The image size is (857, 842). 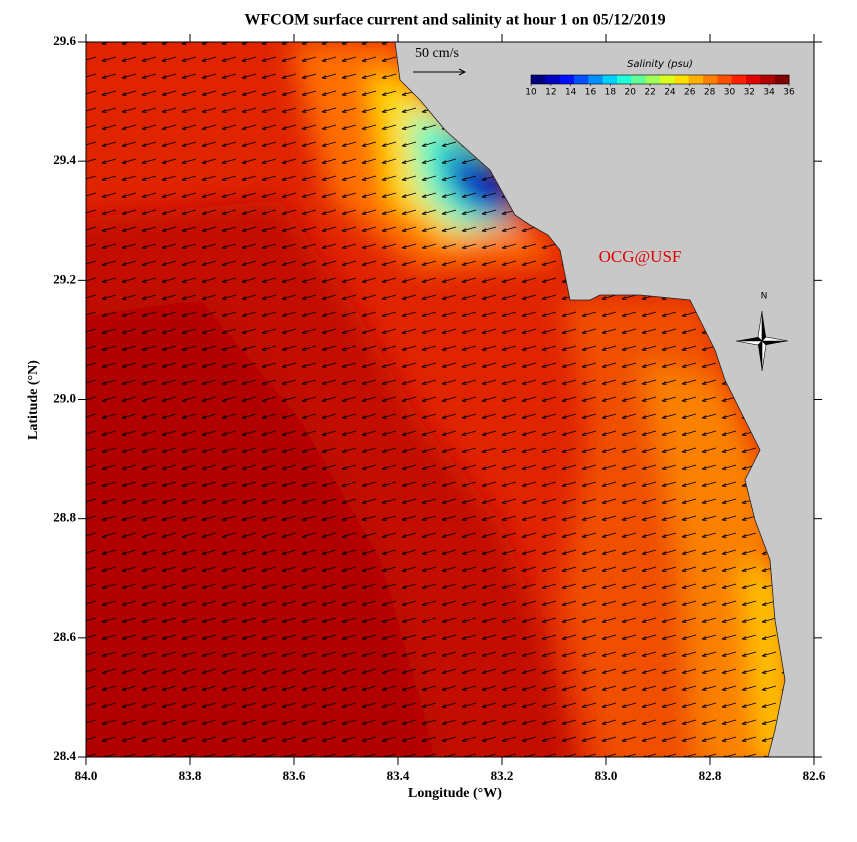 What do you see at coordinates (64, 159) in the screenshot?
I see `y-tick-label: 29.4` at bounding box center [64, 159].